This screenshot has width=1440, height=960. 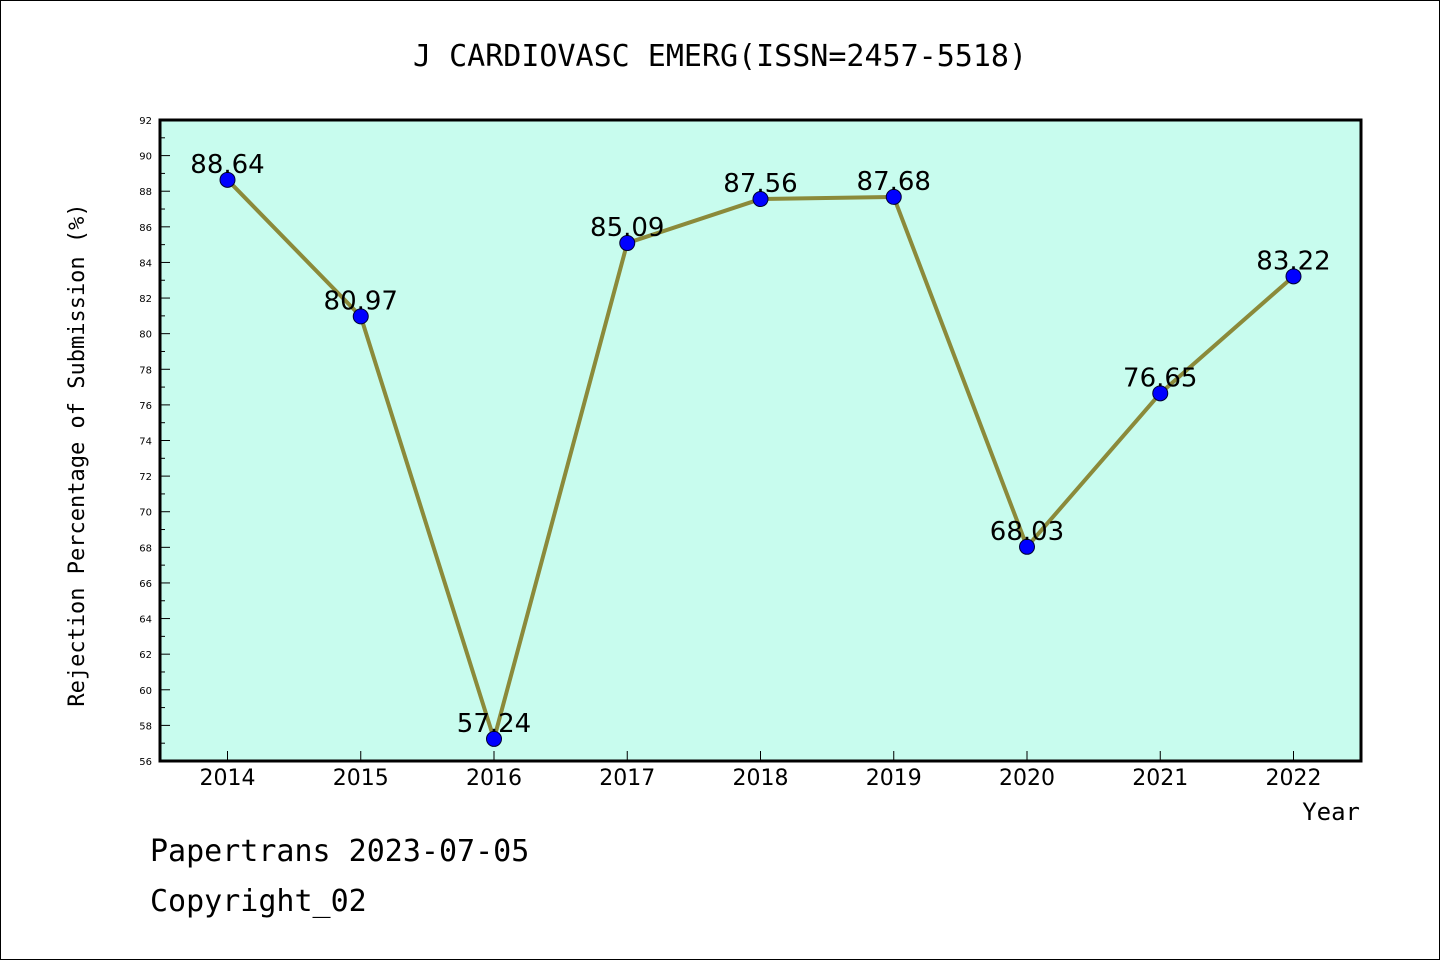 What do you see at coordinates (145, 263) in the screenshot?
I see `y-tick-label: 84` at bounding box center [145, 263].